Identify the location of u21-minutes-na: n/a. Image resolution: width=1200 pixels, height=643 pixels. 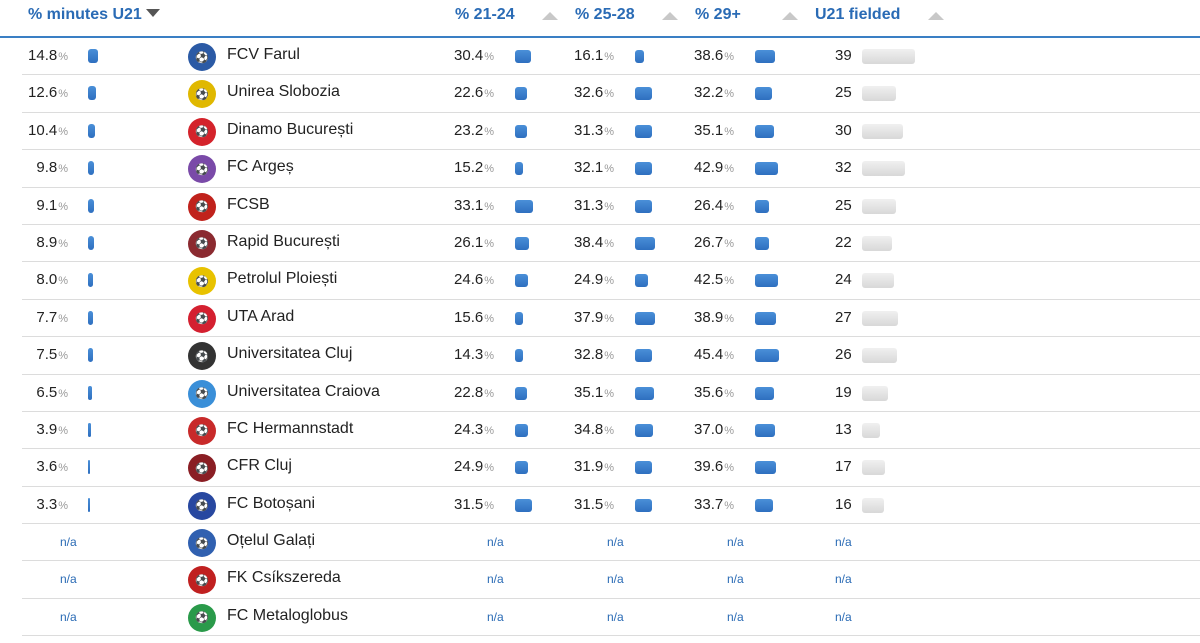
(68, 579).